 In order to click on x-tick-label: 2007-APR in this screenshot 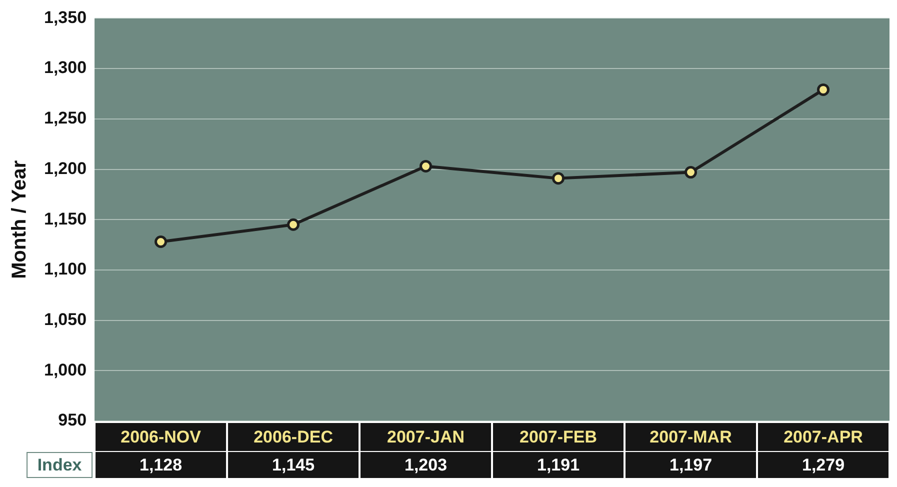, I will do `click(823, 437)`.